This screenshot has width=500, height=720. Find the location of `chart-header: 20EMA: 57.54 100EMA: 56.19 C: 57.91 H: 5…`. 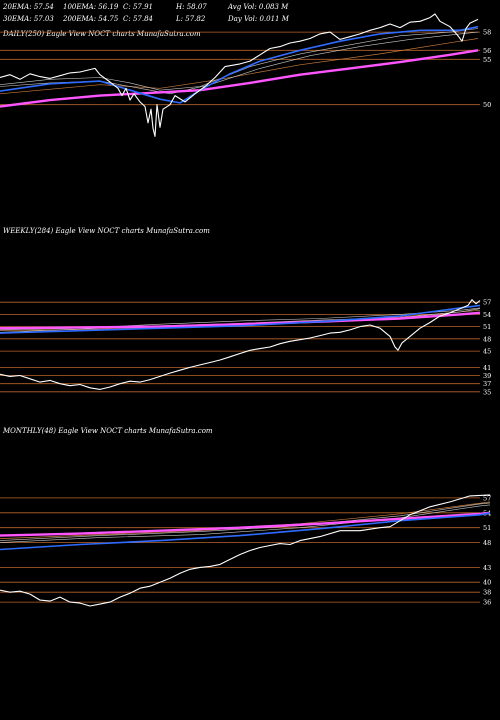

chart-header: 20EMA: 57.54 100EMA: 56.19 C: 57.91 H: 5… is located at coordinates (146, 13).